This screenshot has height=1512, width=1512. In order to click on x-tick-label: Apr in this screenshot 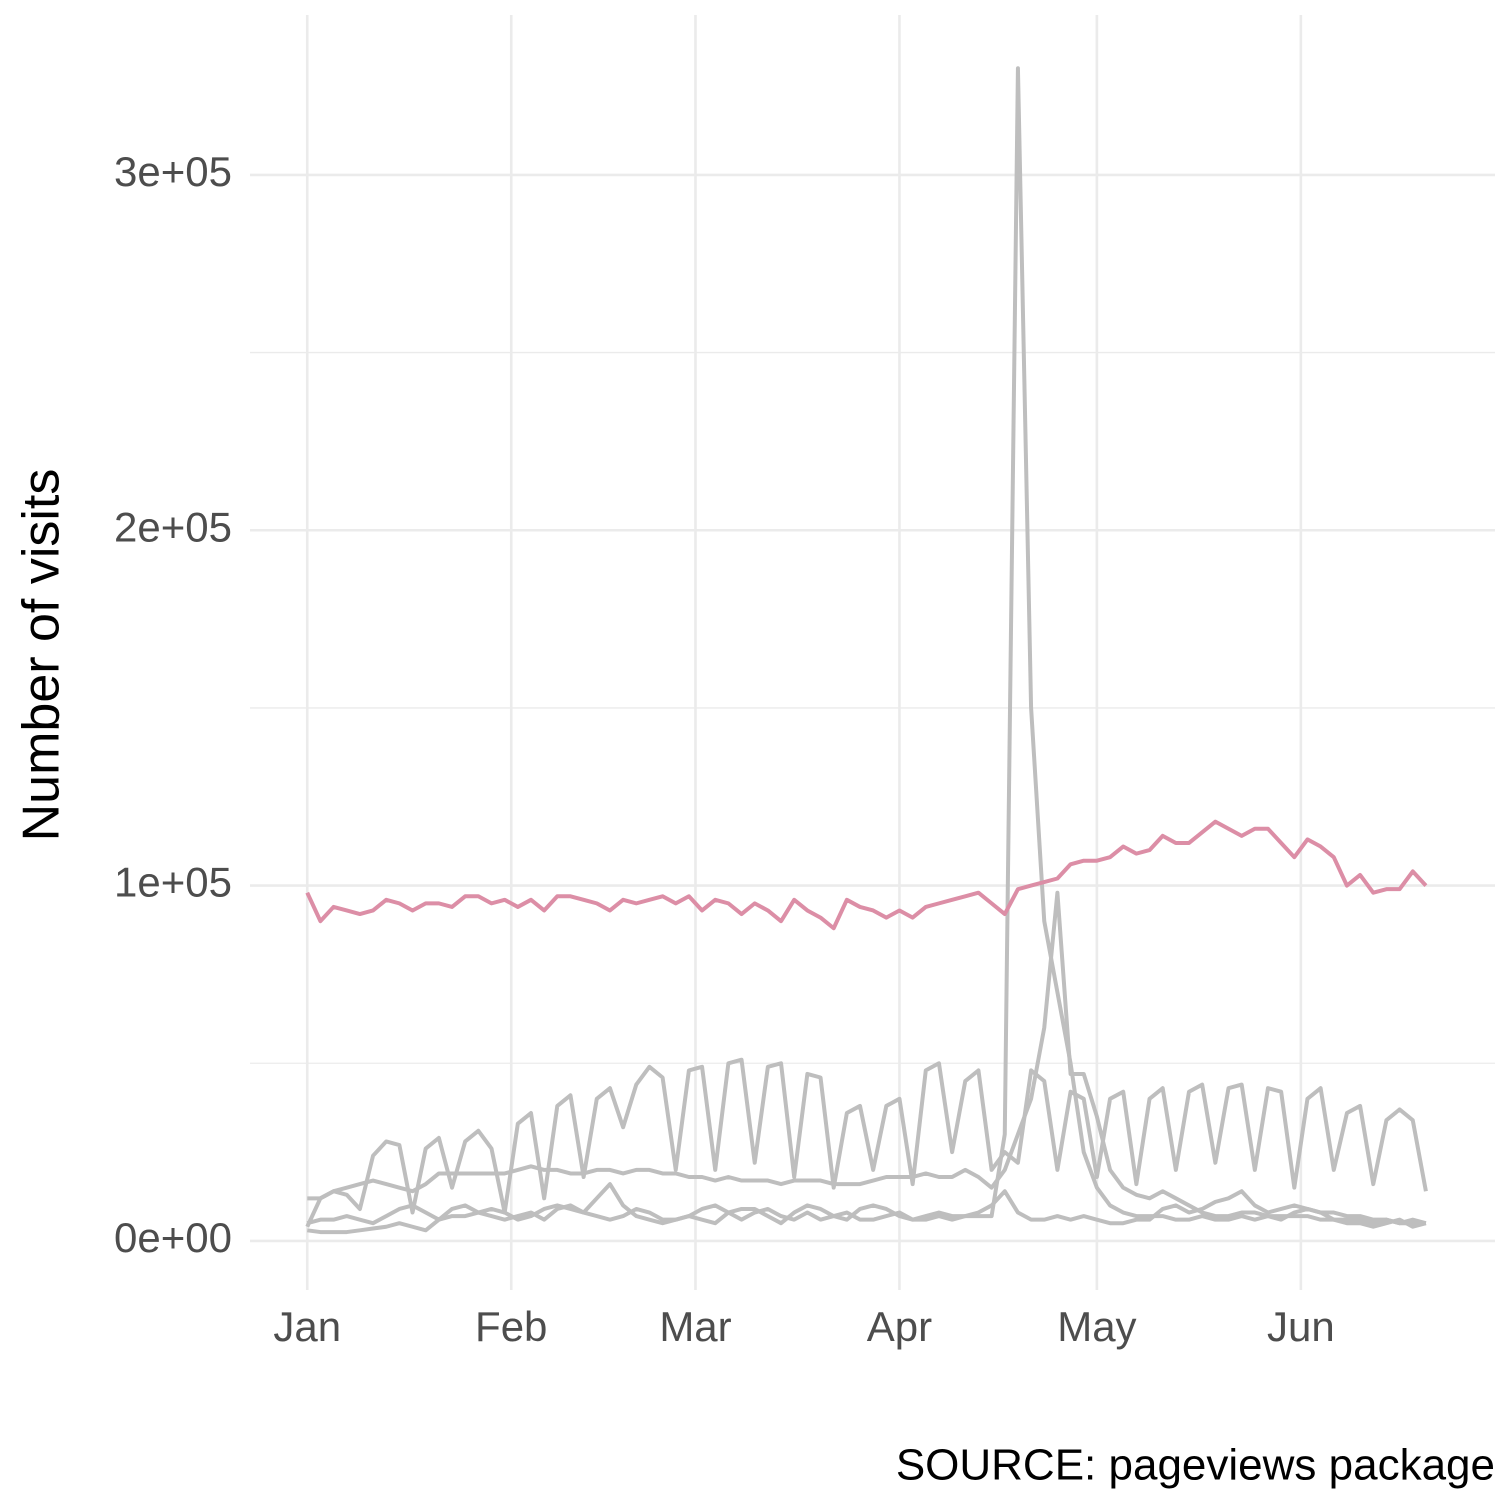, I will do `click(899, 1326)`.